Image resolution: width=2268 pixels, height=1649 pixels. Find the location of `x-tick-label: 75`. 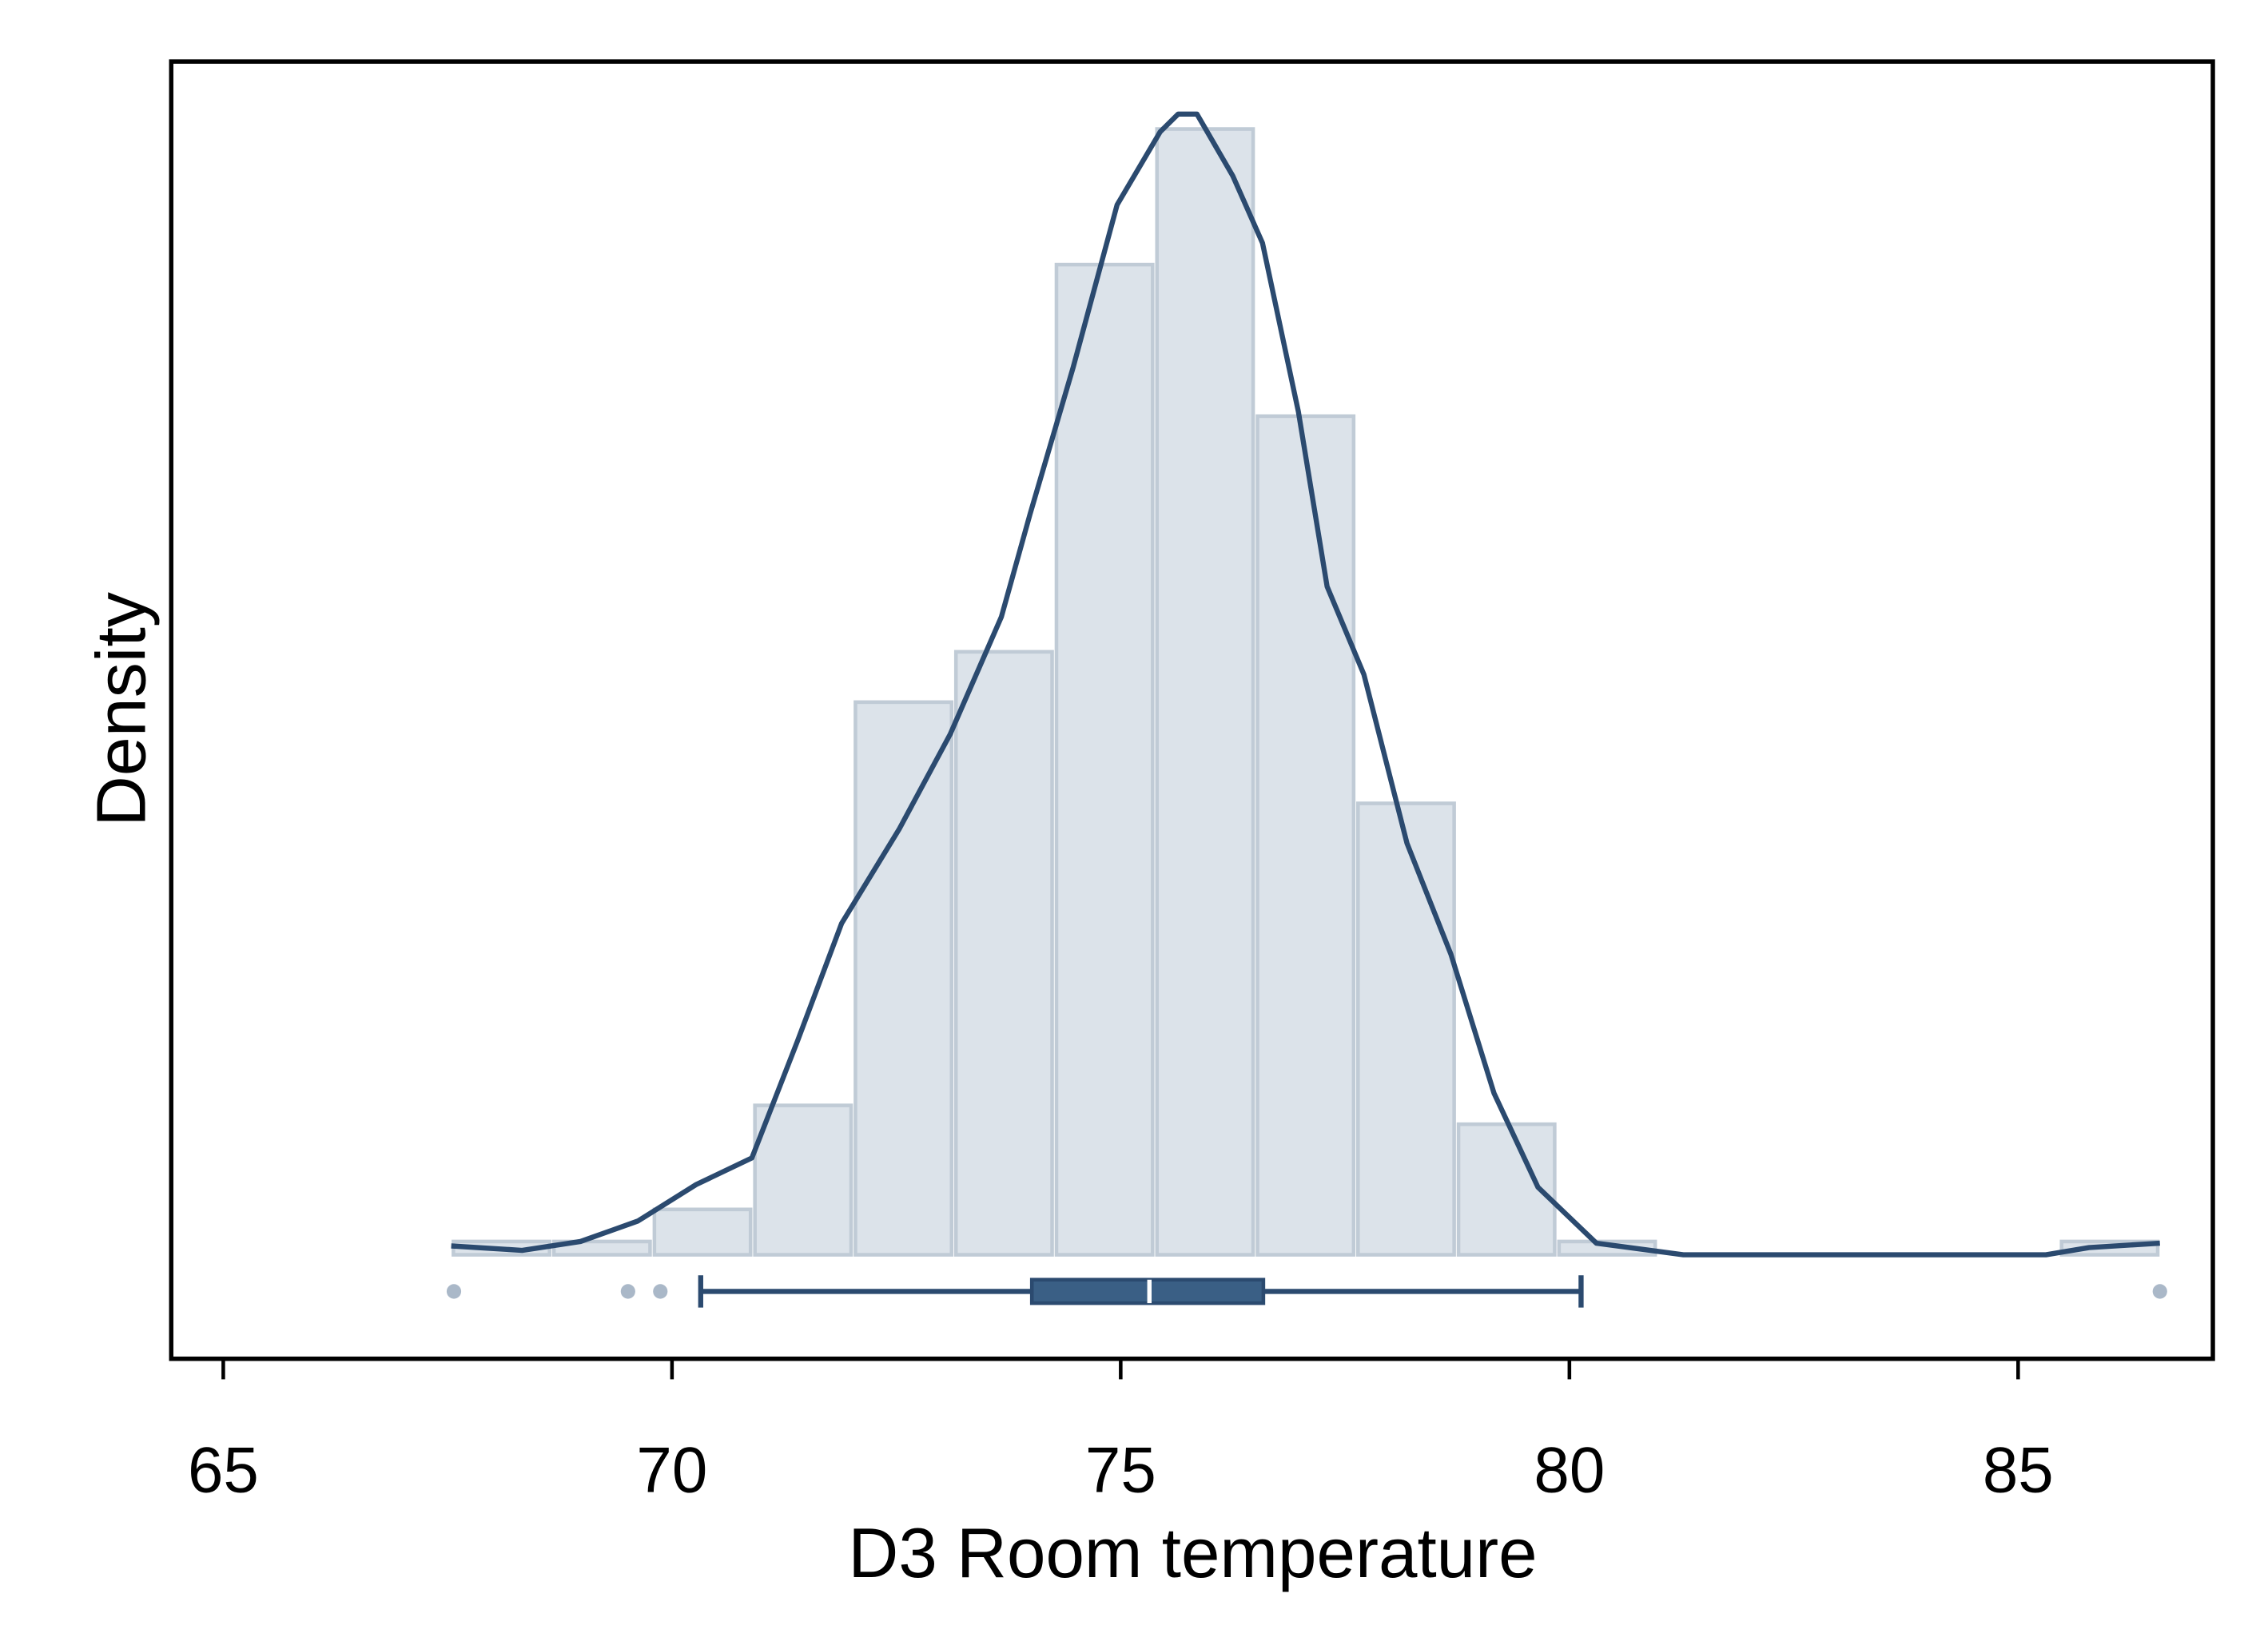

x-tick-label: 75 is located at coordinates (1120, 1470).